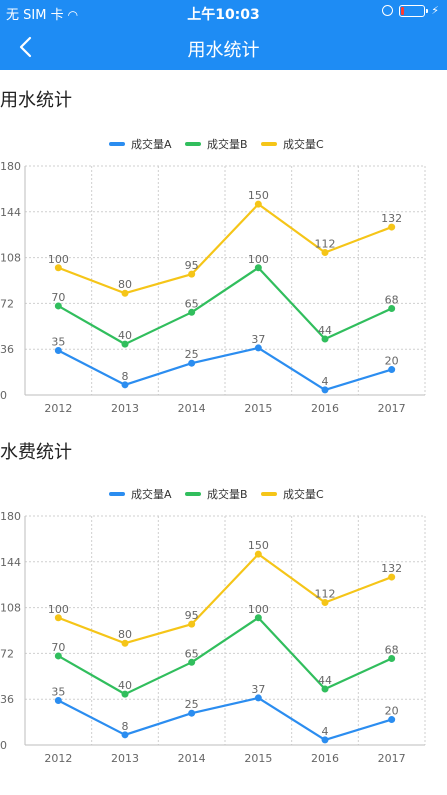 This screenshot has width=447, height=795. What do you see at coordinates (392, 299) in the screenshot?
I see `data-label: 68` at bounding box center [392, 299].